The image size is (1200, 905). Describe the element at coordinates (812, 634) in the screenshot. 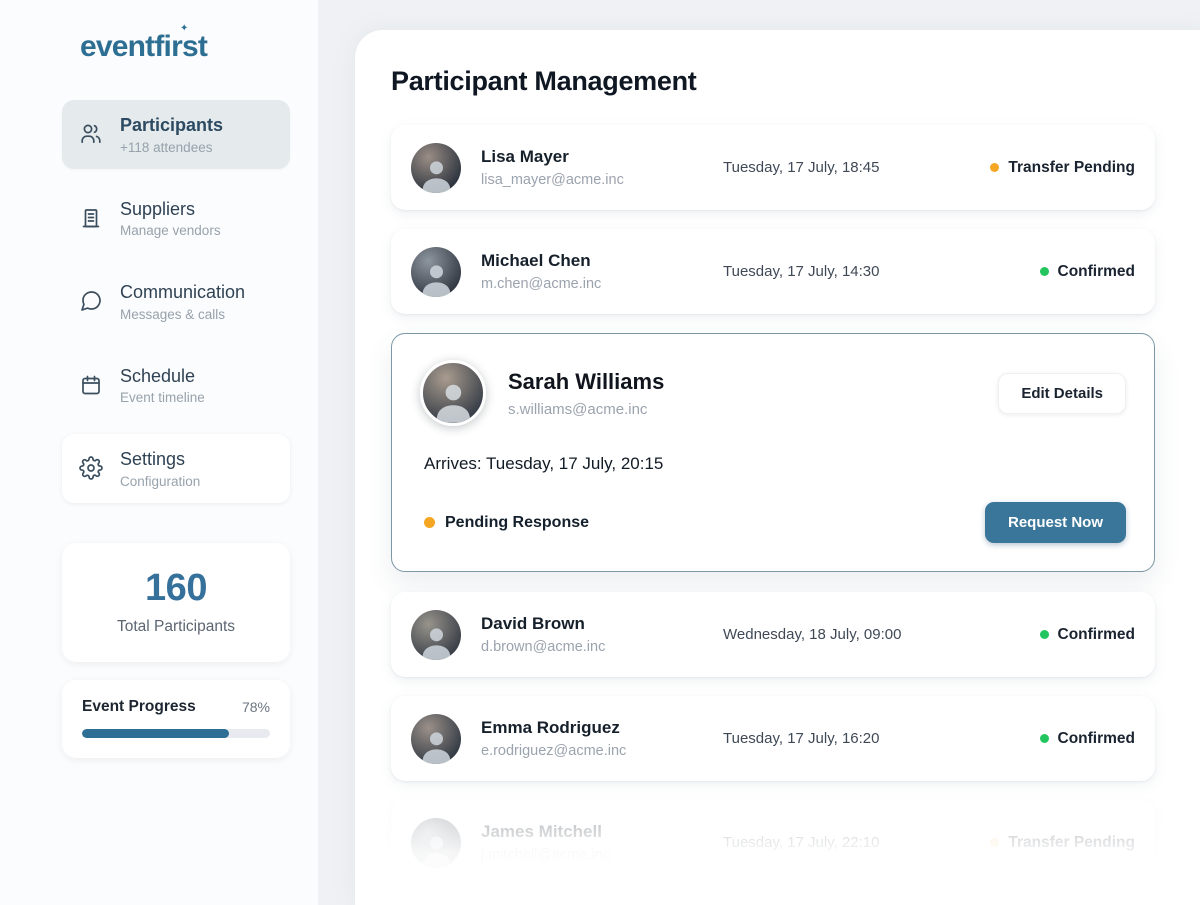

I see `arrival-datetime: Wednesday, 18 July, 09:00` at that location.